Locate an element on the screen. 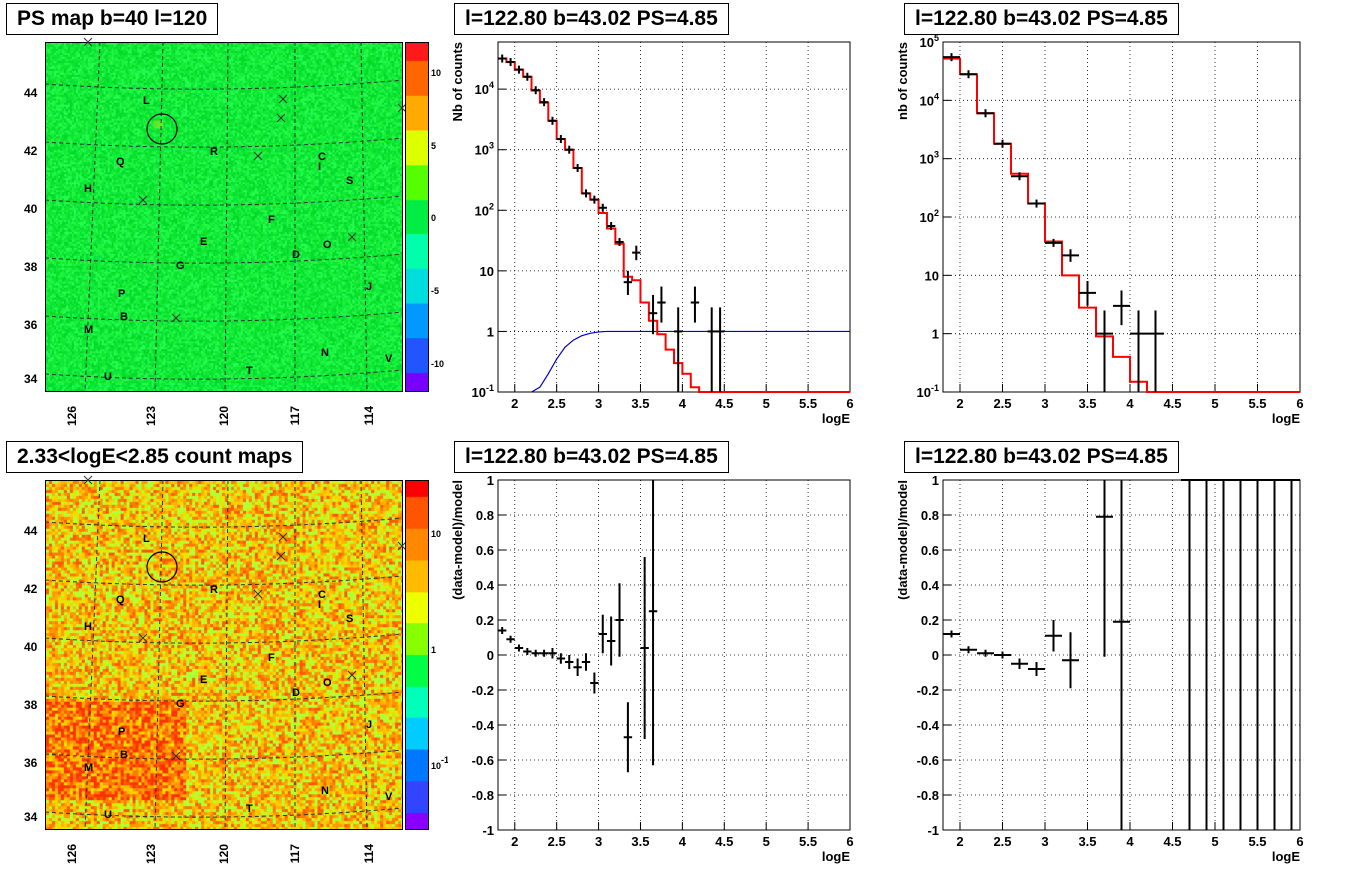  countmap-source-label: H is located at coordinates (88, 627).